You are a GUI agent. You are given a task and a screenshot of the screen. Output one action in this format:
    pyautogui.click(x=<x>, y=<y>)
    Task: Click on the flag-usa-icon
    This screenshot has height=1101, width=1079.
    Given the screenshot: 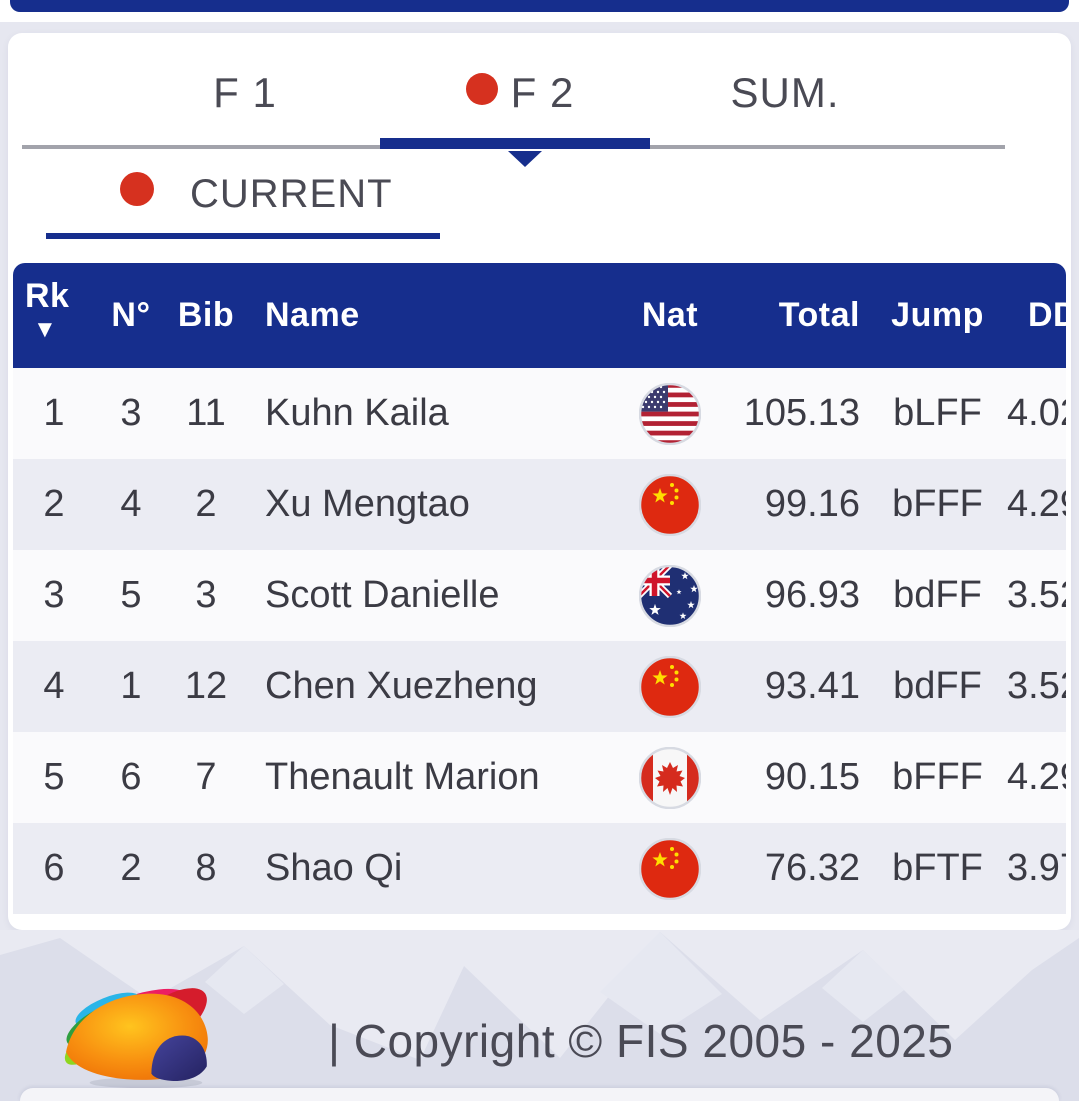 What is the action you would take?
    pyautogui.click(x=670, y=414)
    